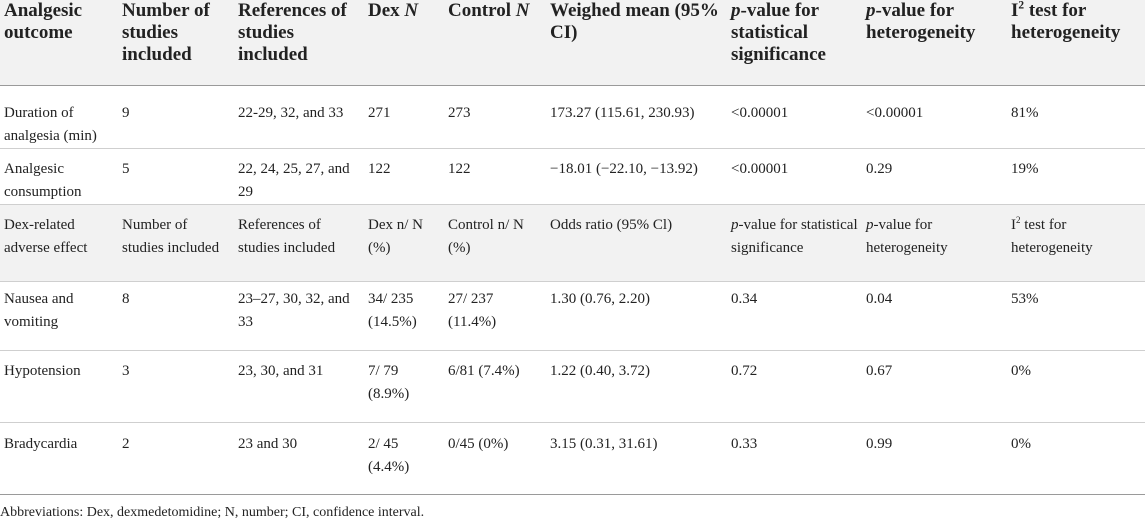 The height and width of the screenshot is (523, 1145). Describe the element at coordinates (176, 243) in the screenshot. I see `subheader-num: Number of studies included` at that location.